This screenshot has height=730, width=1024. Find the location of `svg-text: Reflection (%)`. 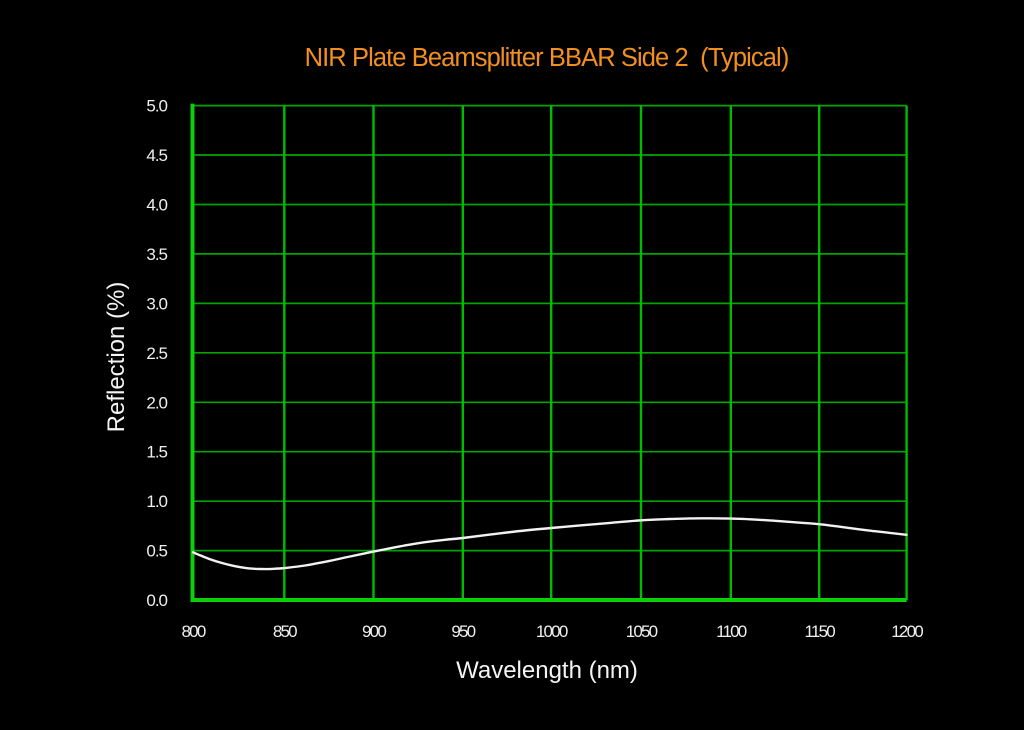

svg-text: Reflection (%) is located at coordinates (116, 357).